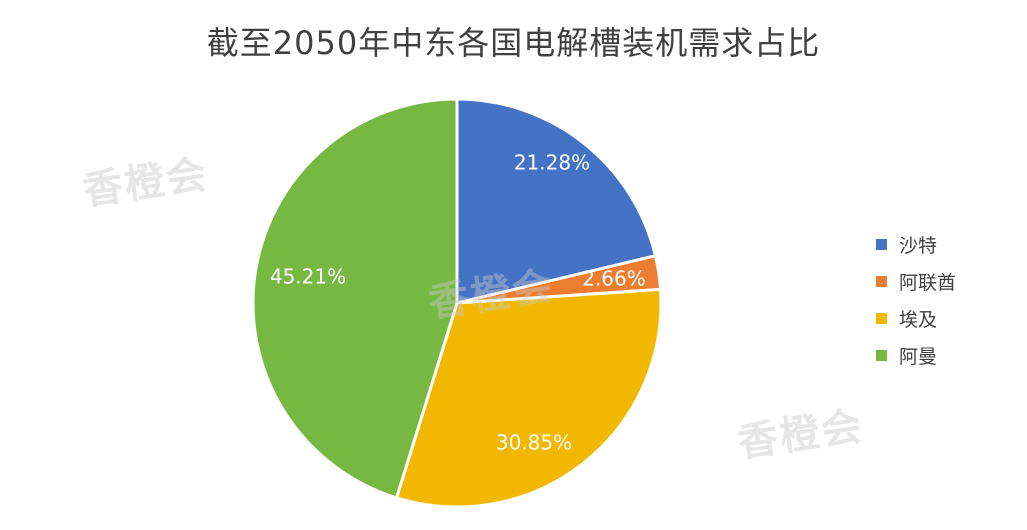 The image size is (1027, 530). I want to click on legend-label: 埃及, so click(918, 320).